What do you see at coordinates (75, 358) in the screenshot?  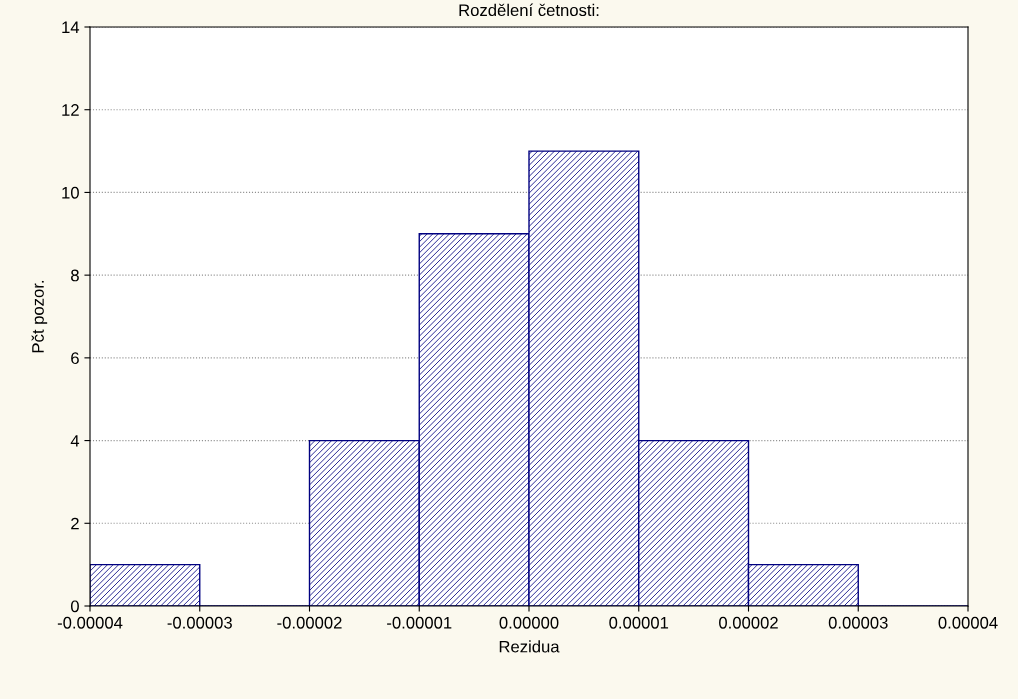 I see `y-tick-label: 6` at bounding box center [75, 358].